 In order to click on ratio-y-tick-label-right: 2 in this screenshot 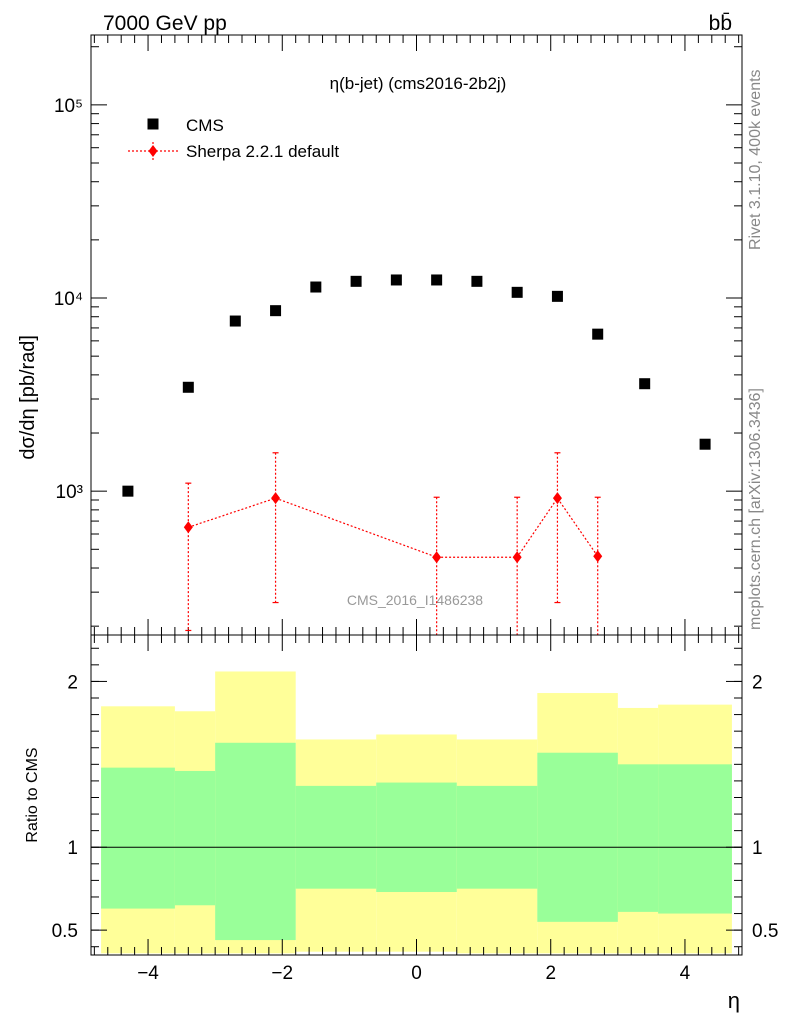, I will do `click(757, 682)`.